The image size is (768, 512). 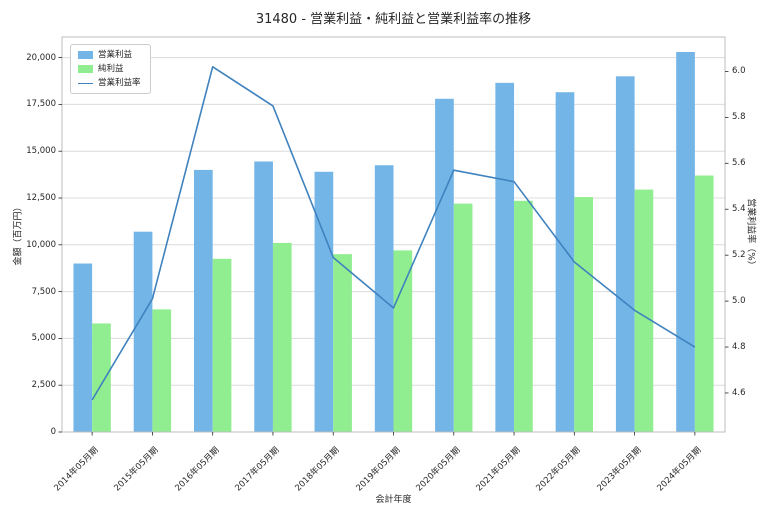 What do you see at coordinates (739, 163) in the screenshot?
I see `y-tick-label-right: 5.6` at bounding box center [739, 163].